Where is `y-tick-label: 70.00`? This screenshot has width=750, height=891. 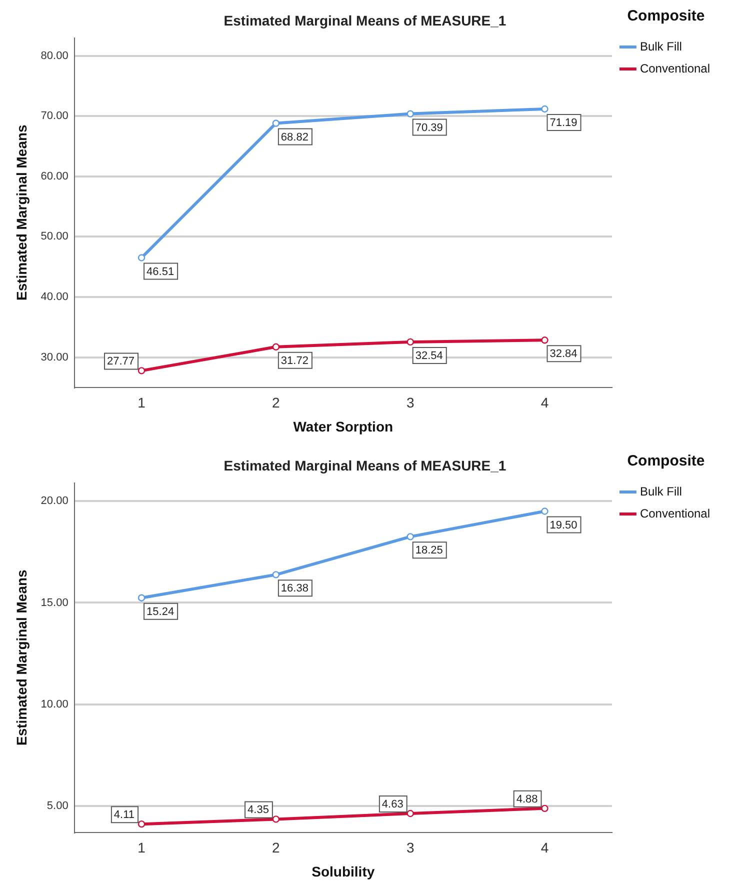 y-tick-label: 70.00 is located at coordinates (54, 116).